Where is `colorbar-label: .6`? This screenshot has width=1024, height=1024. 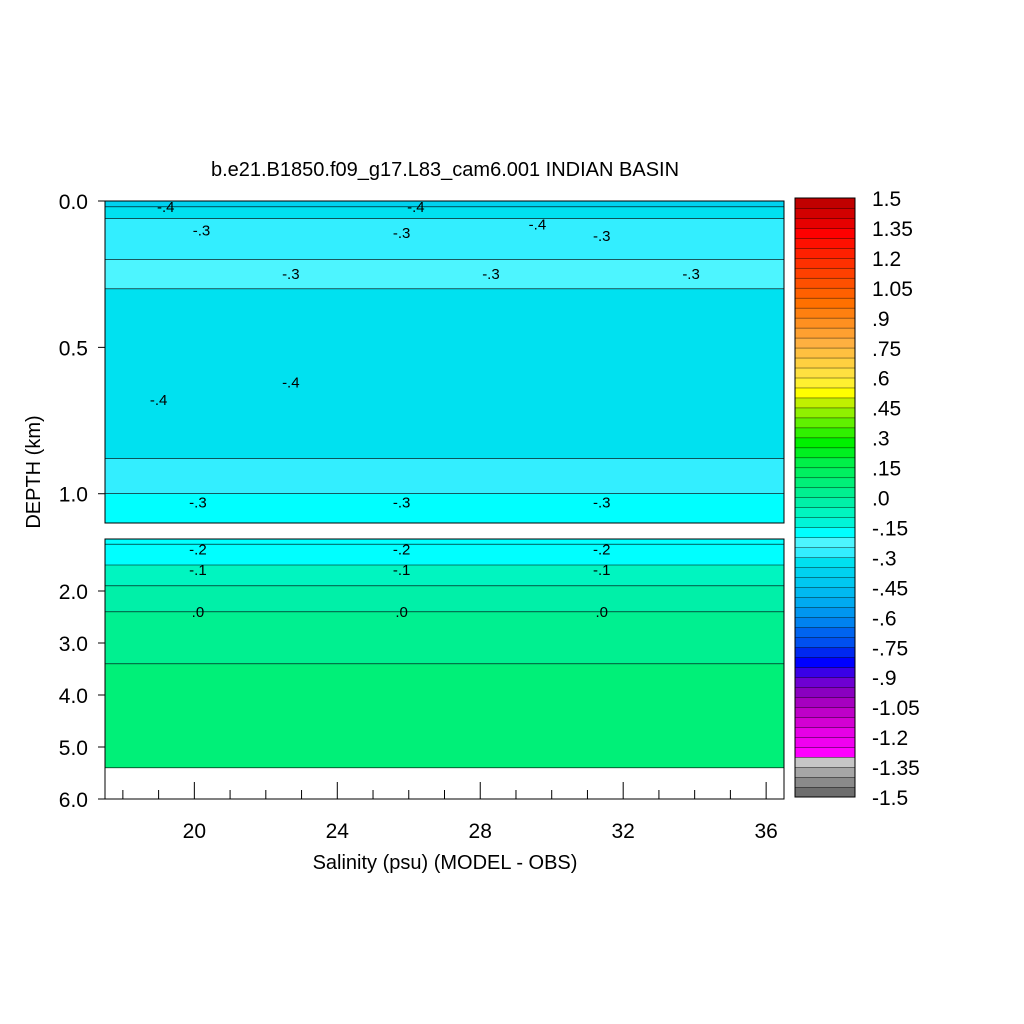
colorbar-label: .6 is located at coordinates (881, 379).